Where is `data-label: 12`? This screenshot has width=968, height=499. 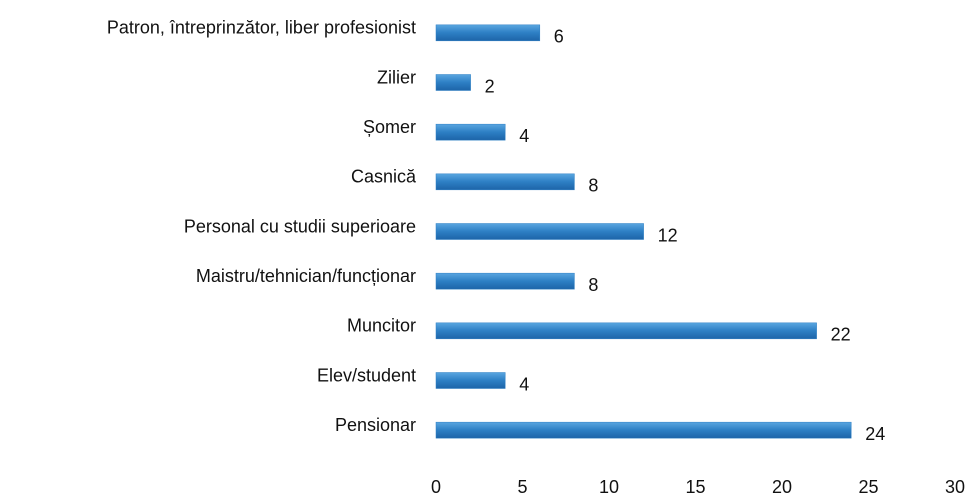 data-label: 12 is located at coordinates (668, 235).